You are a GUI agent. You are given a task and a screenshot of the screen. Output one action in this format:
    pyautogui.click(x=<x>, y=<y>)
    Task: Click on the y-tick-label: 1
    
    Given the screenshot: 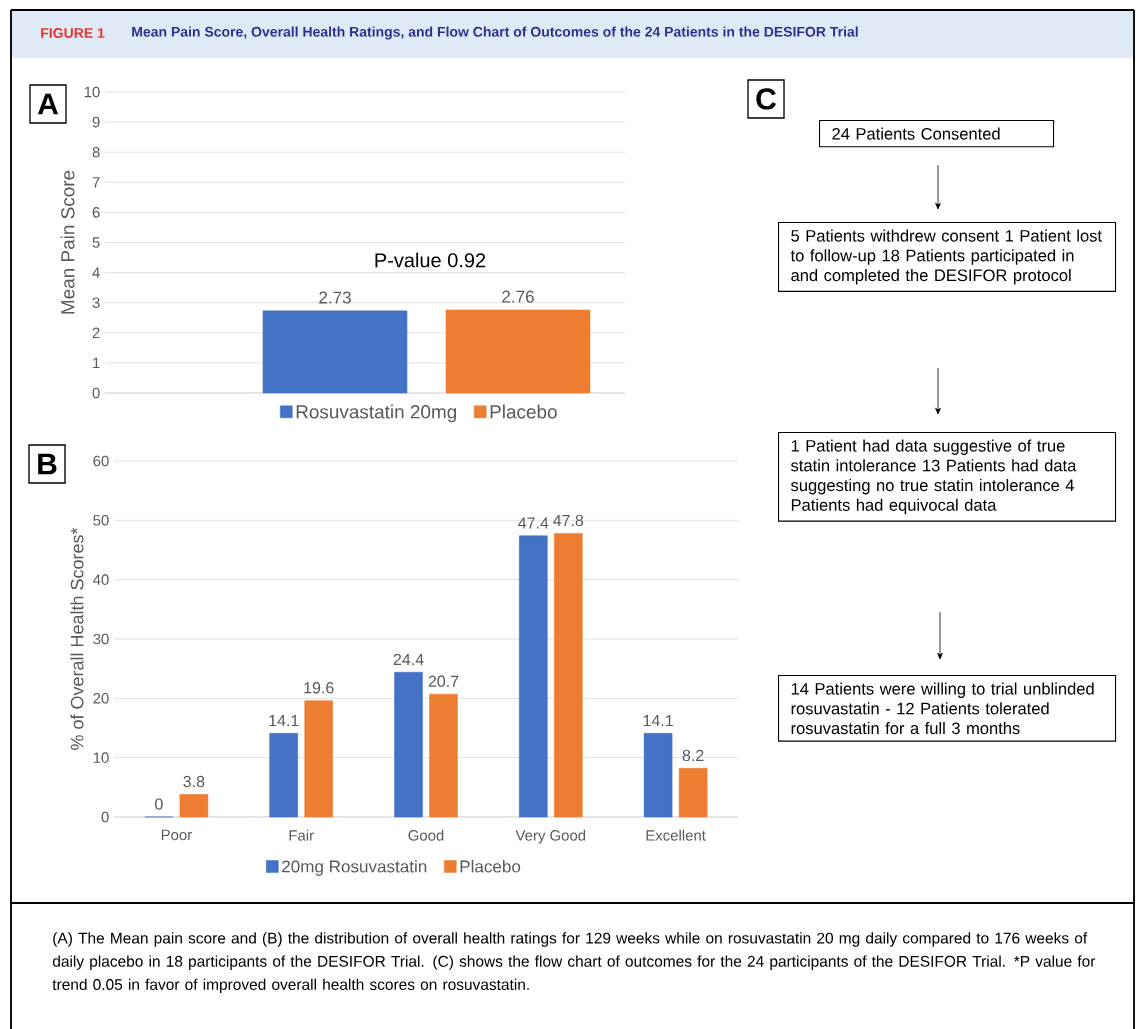 What is the action you would take?
    pyautogui.click(x=96, y=363)
    